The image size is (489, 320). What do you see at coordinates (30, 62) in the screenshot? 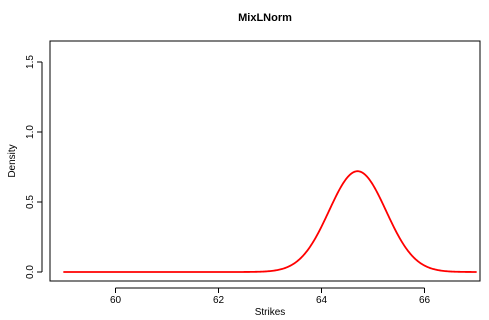
I see `y-tick-label: 1.5` at bounding box center [30, 62].